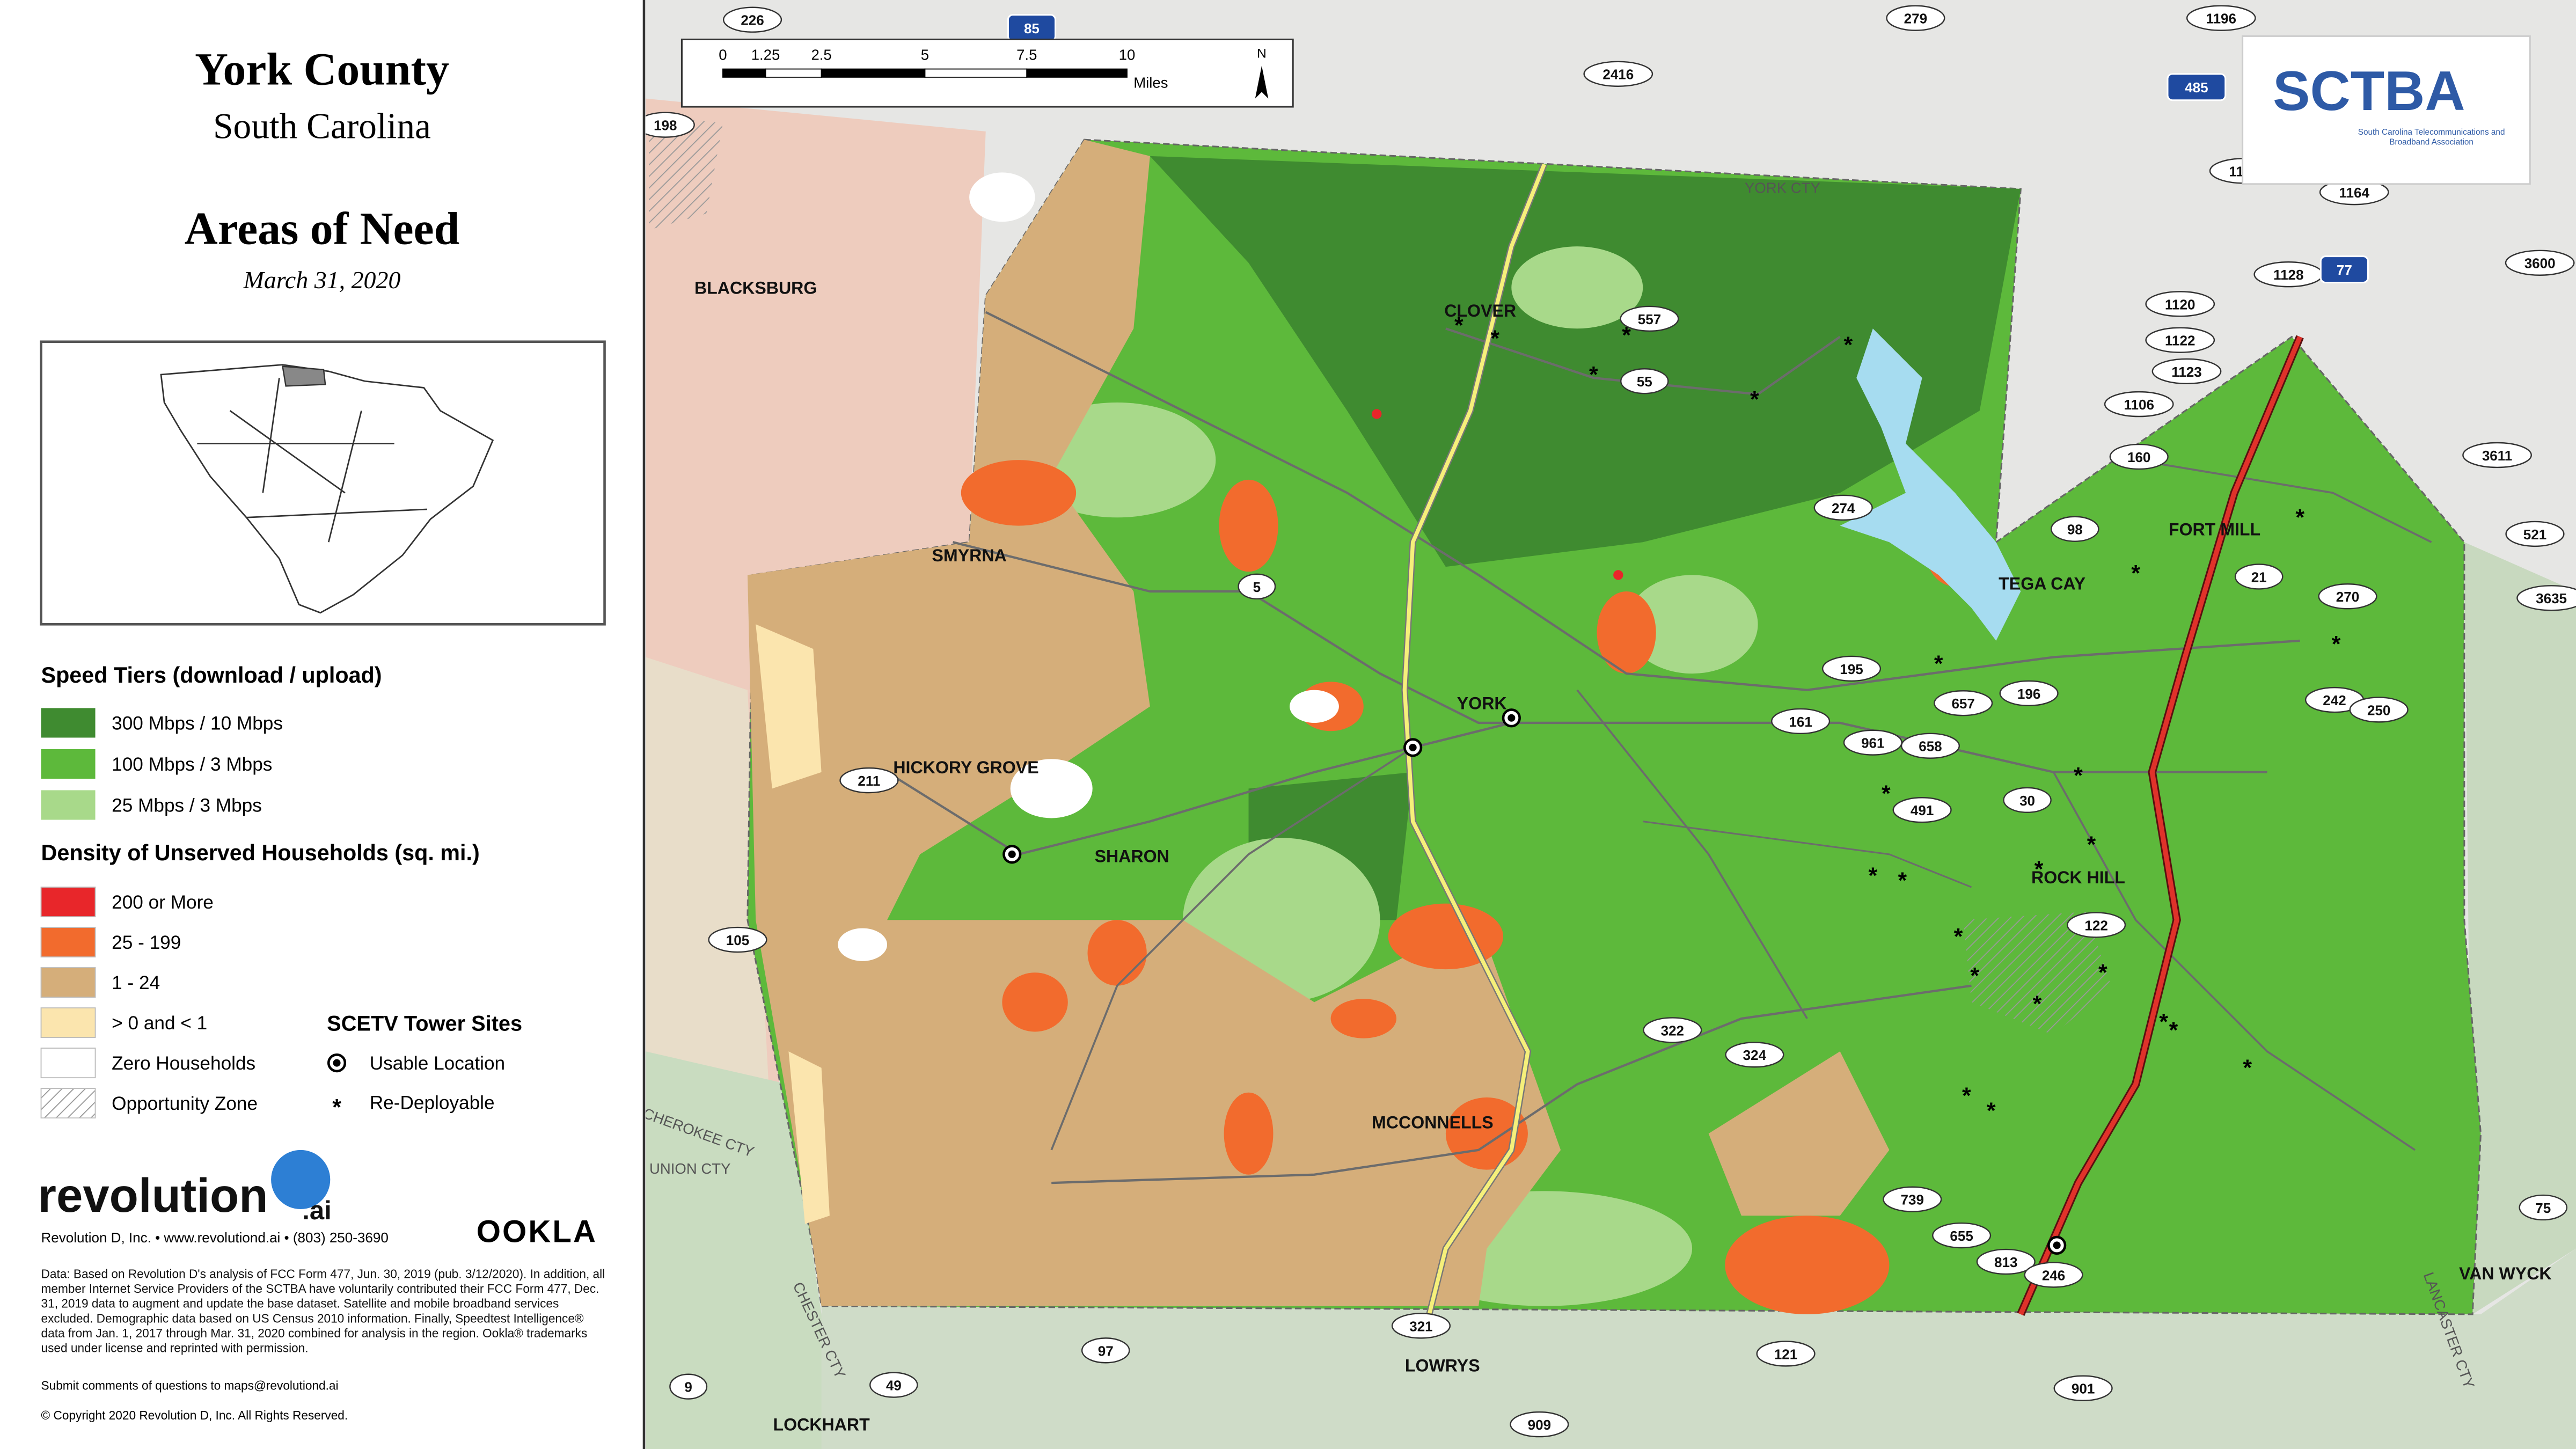 This screenshot has height=1449, width=2576. What do you see at coordinates (1150, 82) in the screenshot?
I see `scale-unit: Miles` at bounding box center [1150, 82].